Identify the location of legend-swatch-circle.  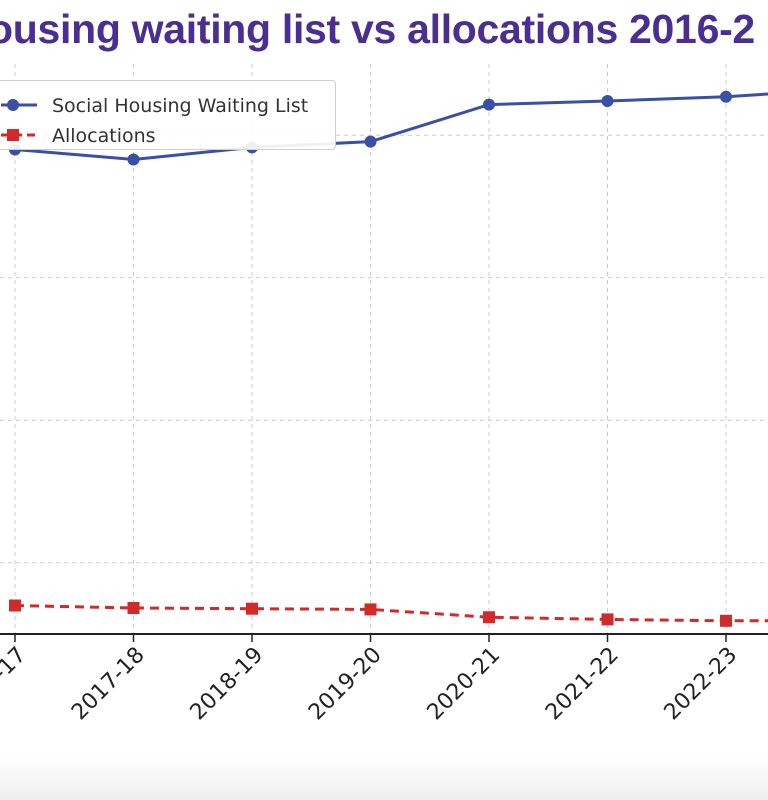
(19, 105).